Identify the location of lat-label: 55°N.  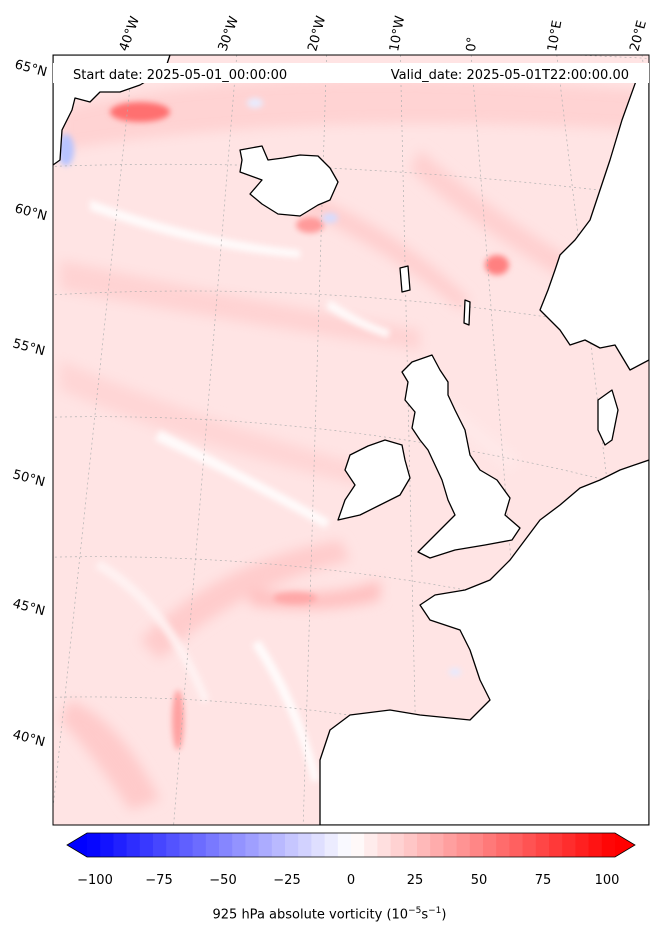
(29, 347).